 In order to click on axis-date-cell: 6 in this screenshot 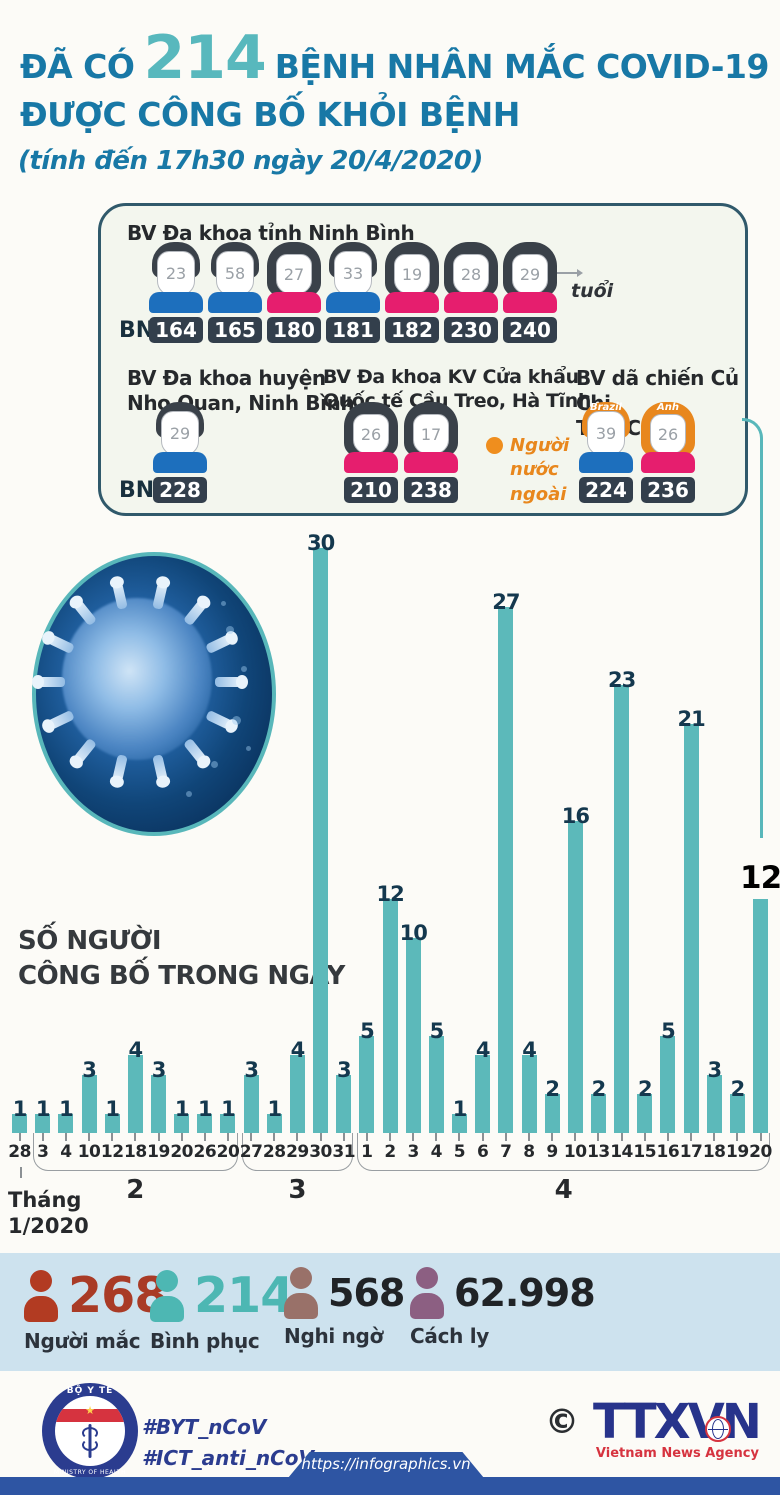, I will do `click(482, 1150)`.